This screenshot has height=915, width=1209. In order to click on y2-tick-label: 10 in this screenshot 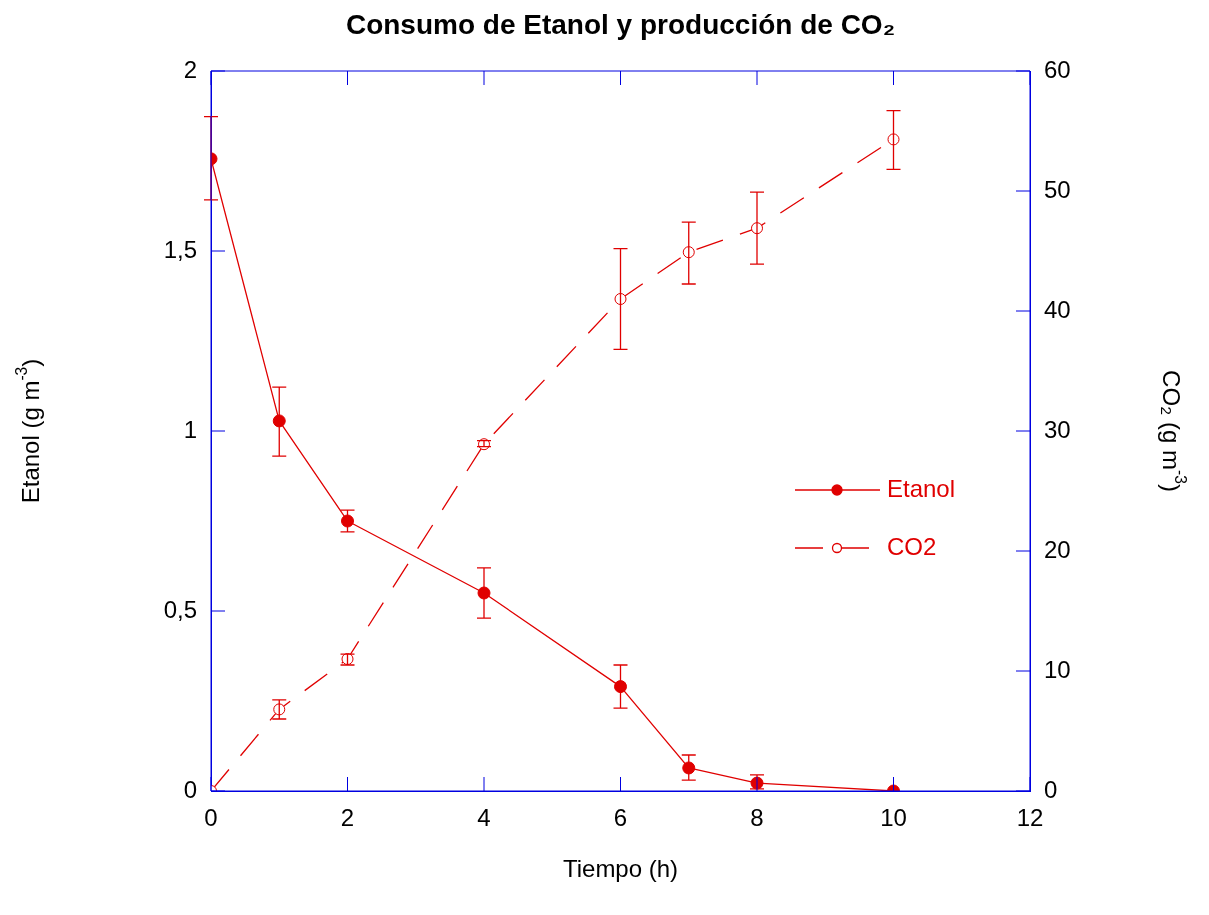, I will do `click(1057, 669)`.